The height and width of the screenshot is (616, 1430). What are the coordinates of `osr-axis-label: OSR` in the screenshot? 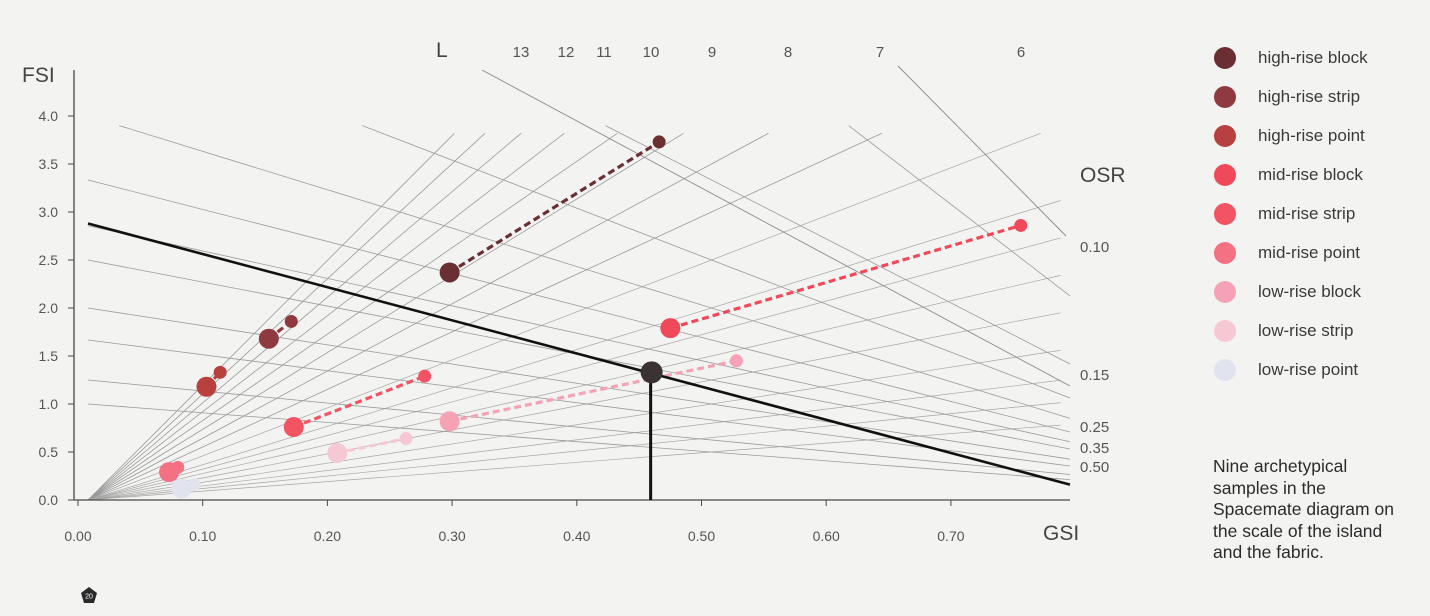 It's located at (1103, 175).